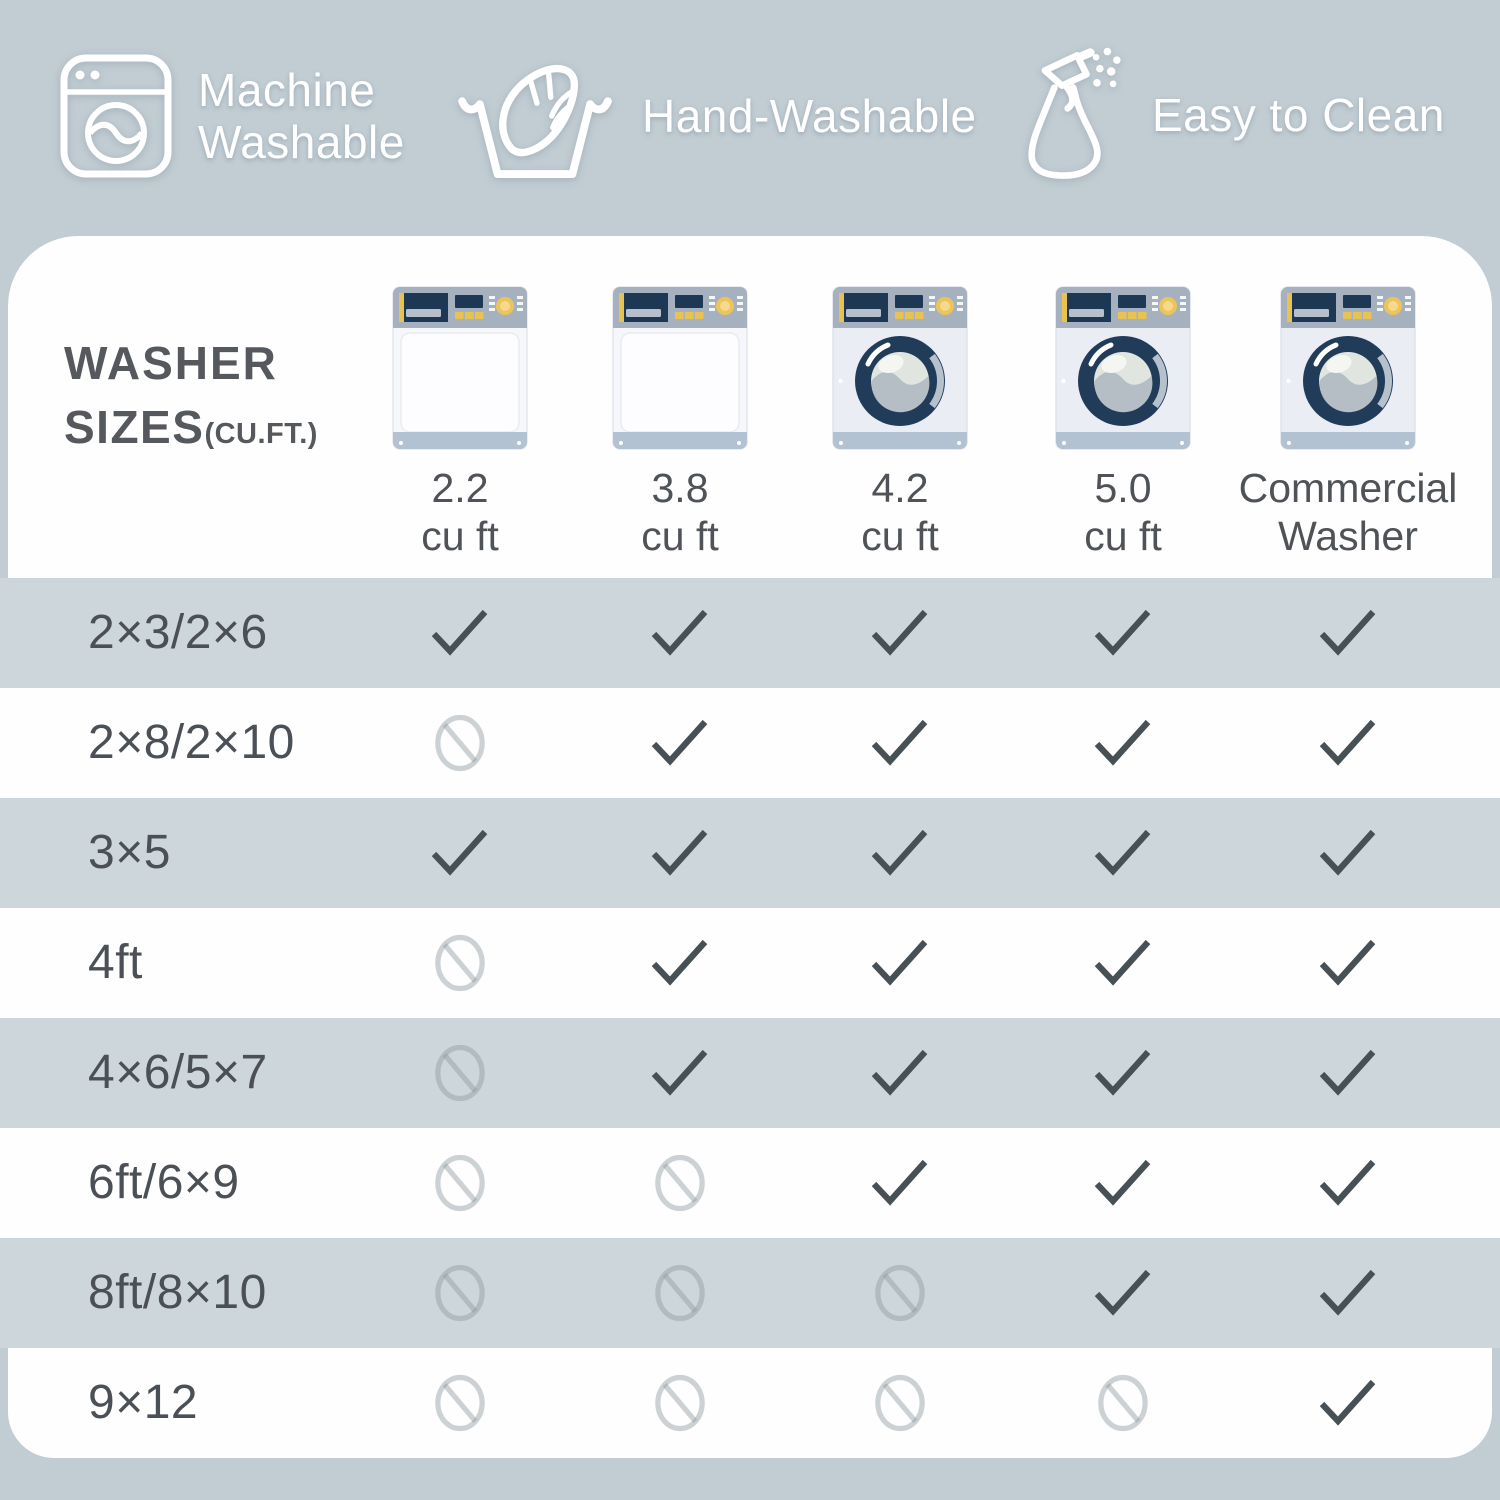  Describe the element at coordinates (177, 1292) in the screenshot. I see `row-label: 8ft/8×10` at that location.